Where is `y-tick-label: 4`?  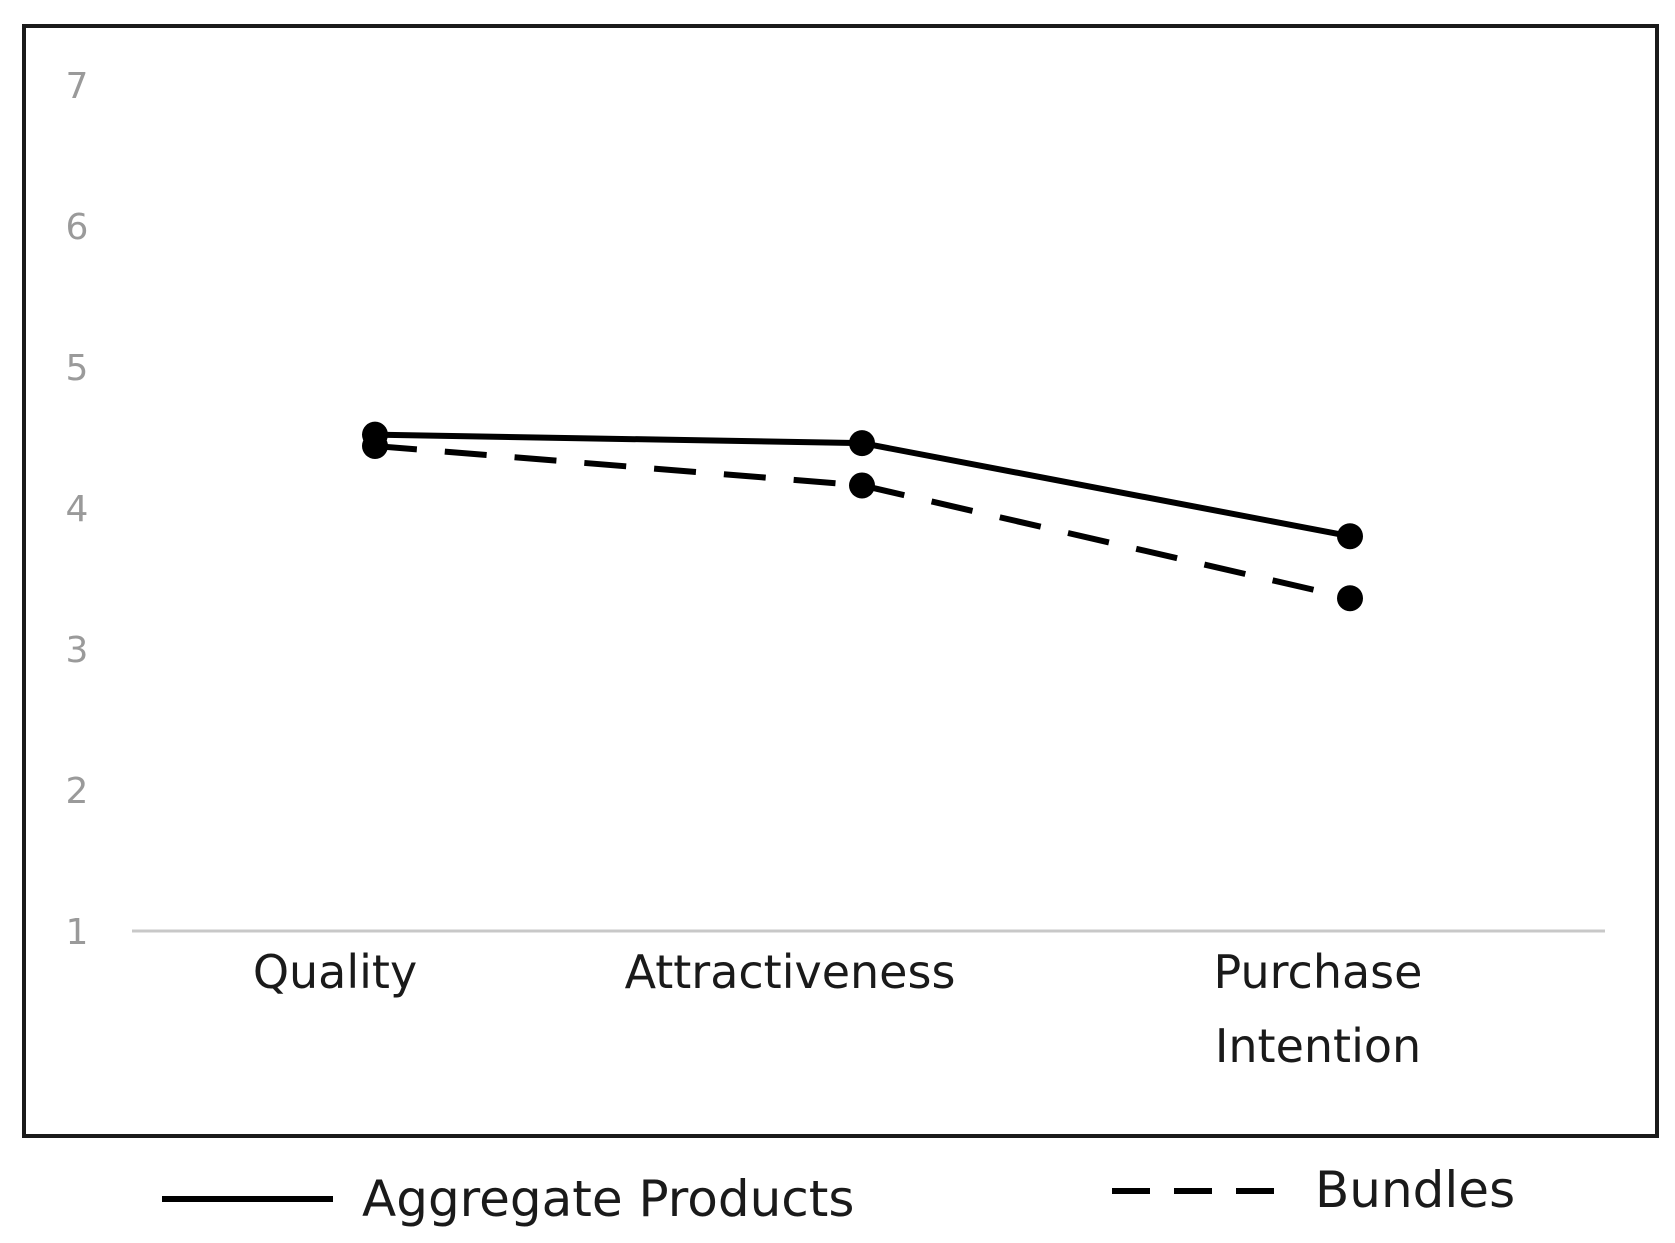 y-tick-label: 4 is located at coordinates (77, 509).